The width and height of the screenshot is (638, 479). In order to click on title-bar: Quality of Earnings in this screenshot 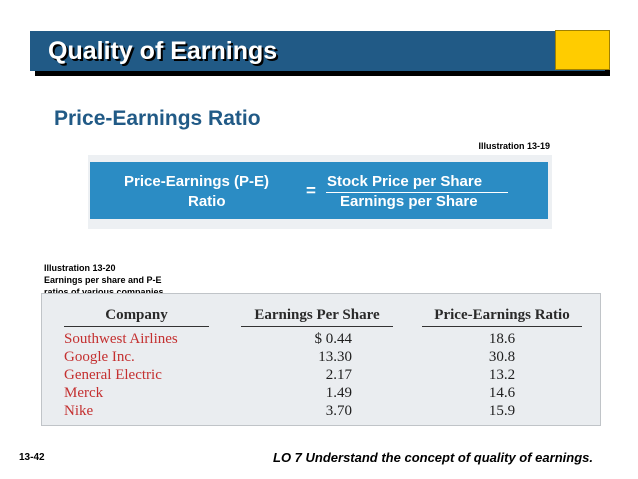, I will do `click(317, 51)`.